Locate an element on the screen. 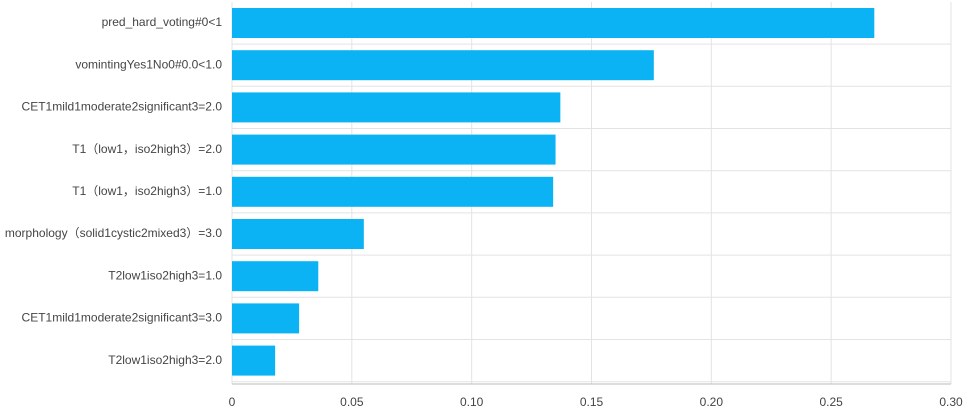  y-tick-label: T1（low1，iso2high3）=1.0 is located at coordinates (147, 191).